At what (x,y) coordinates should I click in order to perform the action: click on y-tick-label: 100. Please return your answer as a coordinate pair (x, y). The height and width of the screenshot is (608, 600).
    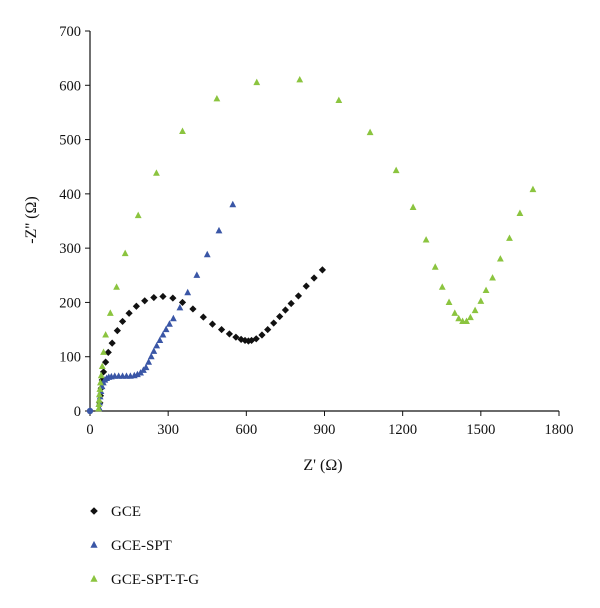
    Looking at the image, I should click on (70, 358).